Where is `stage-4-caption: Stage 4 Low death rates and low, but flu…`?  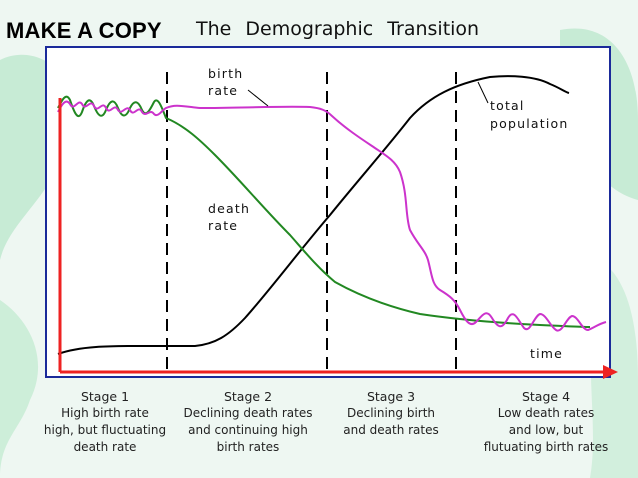 stage-4-caption: Stage 4 Low death rates and low, but flu… is located at coordinates (546, 422).